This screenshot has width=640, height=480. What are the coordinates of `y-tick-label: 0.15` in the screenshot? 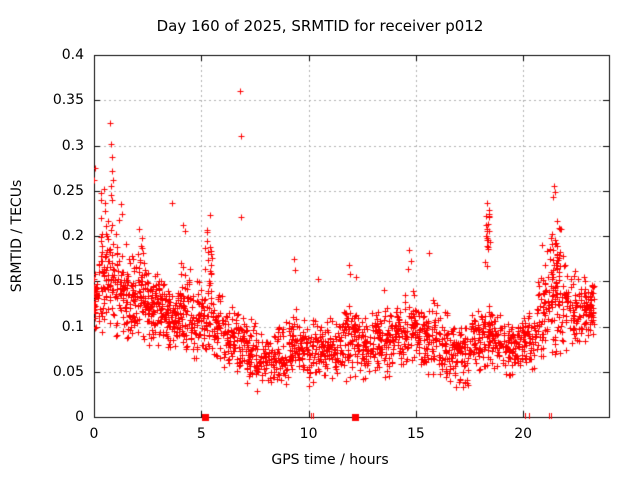 It's located at (68, 281).